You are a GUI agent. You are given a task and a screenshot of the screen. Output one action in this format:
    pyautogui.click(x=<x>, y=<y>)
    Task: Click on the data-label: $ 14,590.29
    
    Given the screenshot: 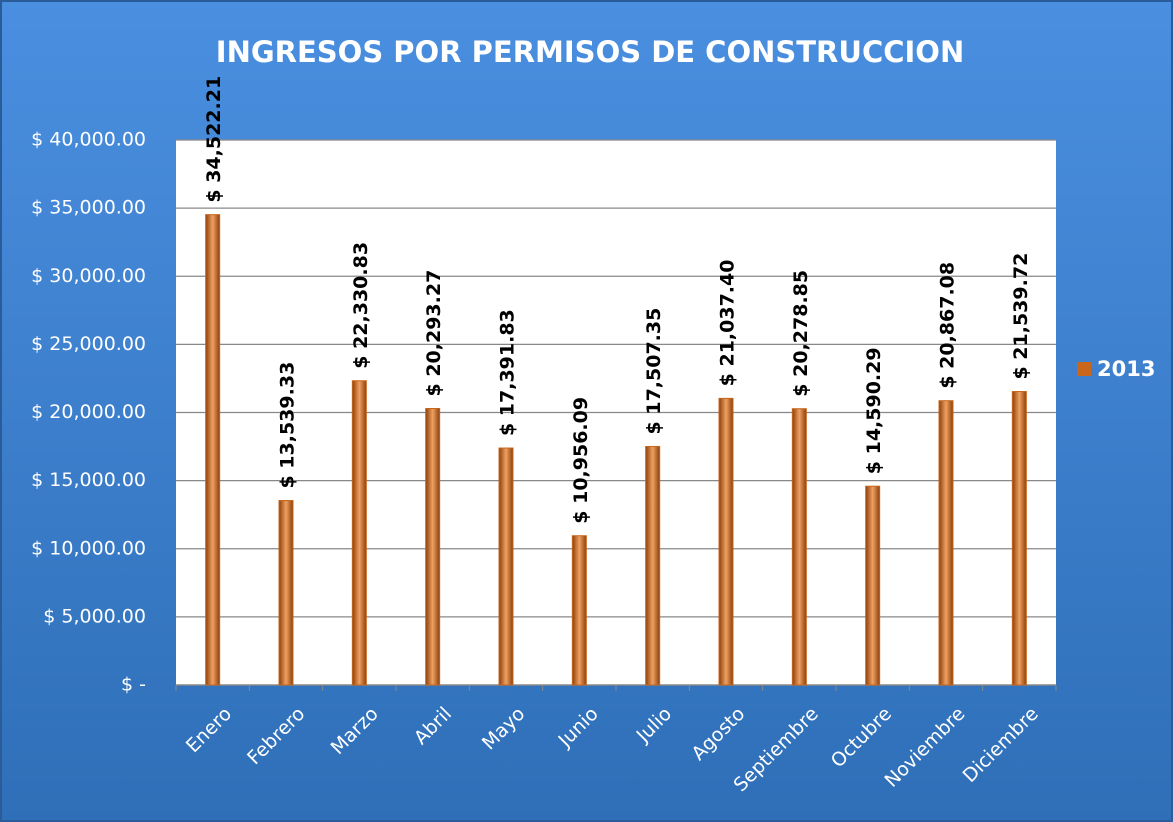 What is the action you would take?
    pyautogui.click(x=874, y=410)
    